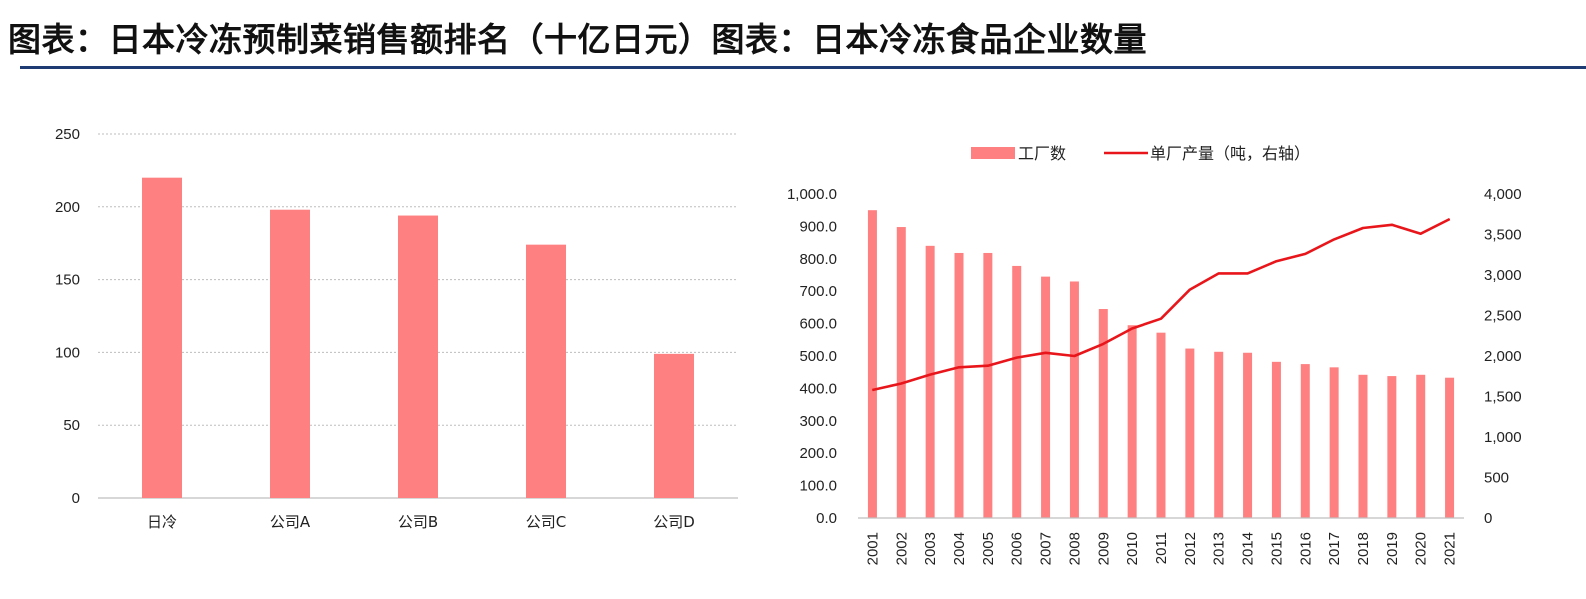 The height and width of the screenshot is (599, 1586). Describe the element at coordinates (1230, 153) in the screenshot. I see `legend-label-line: 单厂产量（吨，右轴）` at that location.